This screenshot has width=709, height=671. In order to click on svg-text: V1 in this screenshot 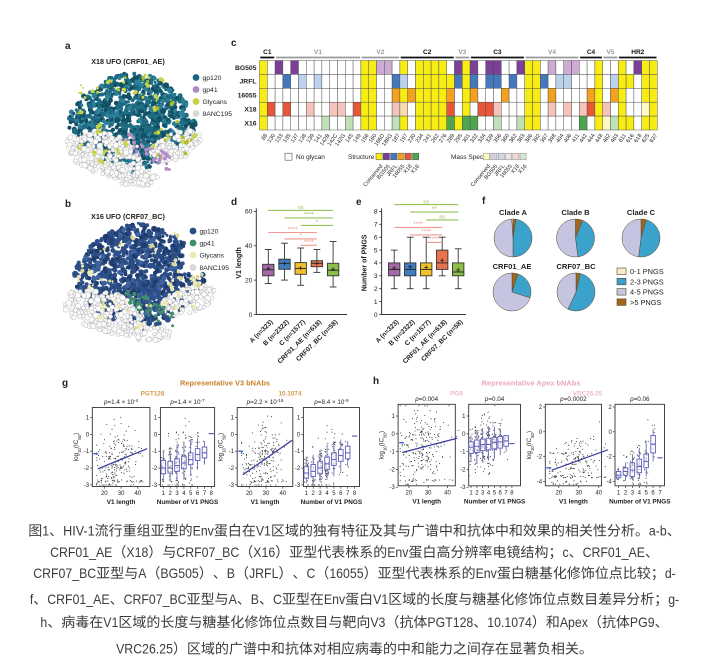, I will do `click(263, 531)`.